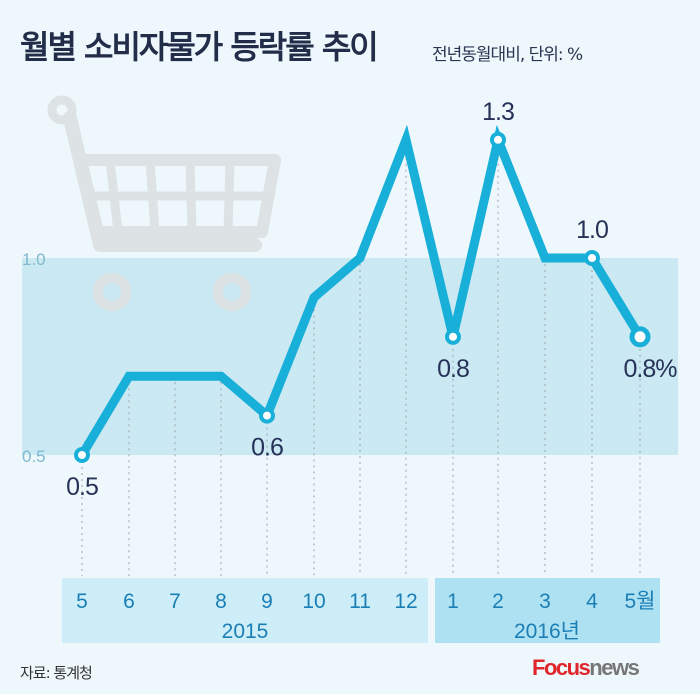 The width and height of the screenshot is (700, 694). I want to click on x-tick-label: 3, so click(545, 601).